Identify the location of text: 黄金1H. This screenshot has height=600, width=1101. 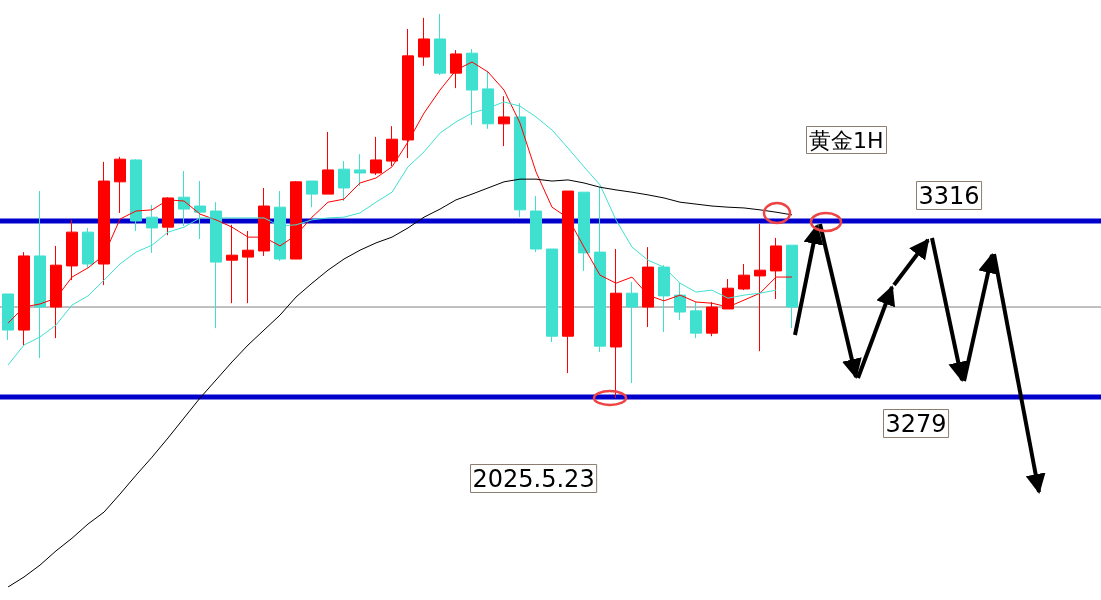
(846, 140).